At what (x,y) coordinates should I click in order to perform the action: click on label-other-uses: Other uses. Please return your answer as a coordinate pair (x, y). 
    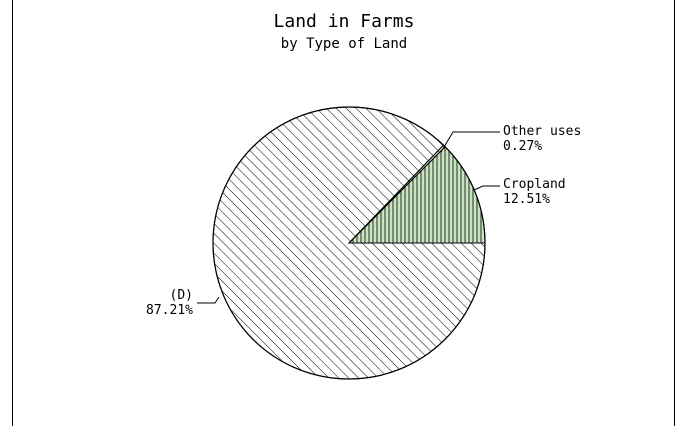
    Looking at the image, I should click on (542, 131).